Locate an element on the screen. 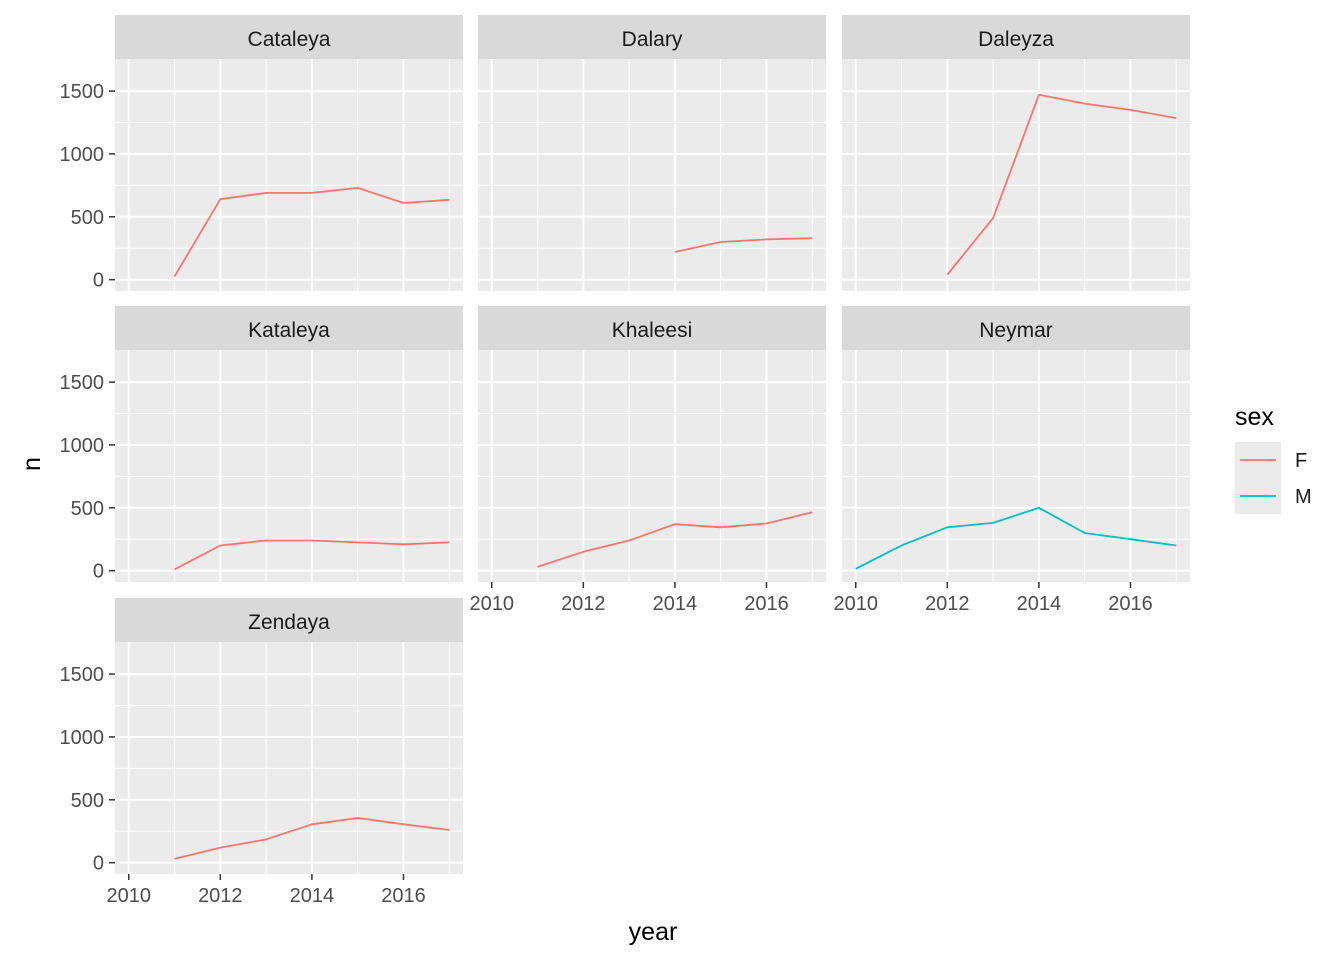 The height and width of the screenshot is (960, 1344). strip-label-cataleya: Cataleya is located at coordinates (289, 39).